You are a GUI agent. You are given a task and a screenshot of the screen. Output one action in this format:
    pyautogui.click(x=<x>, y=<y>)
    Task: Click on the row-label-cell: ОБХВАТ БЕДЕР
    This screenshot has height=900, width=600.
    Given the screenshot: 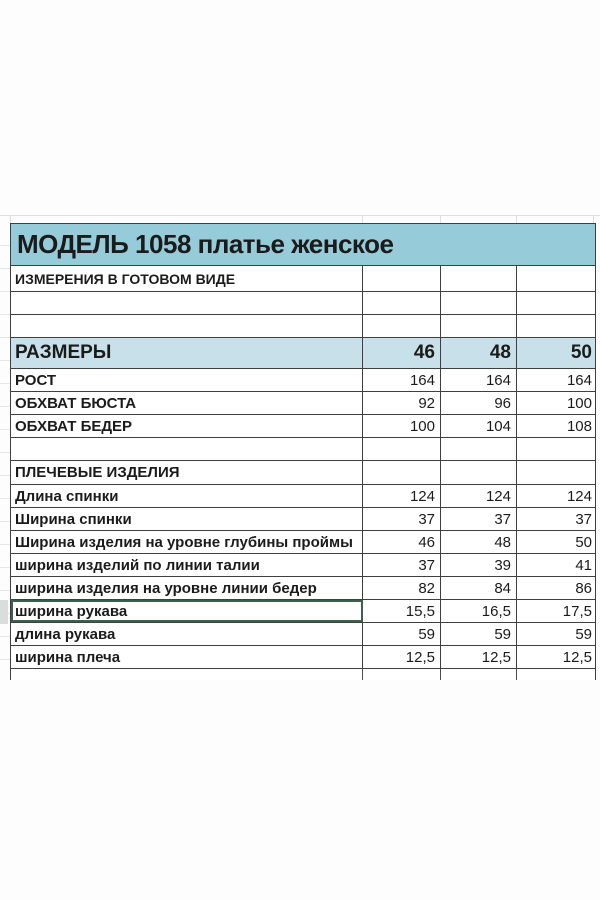 What is the action you would take?
    pyautogui.click(x=187, y=426)
    